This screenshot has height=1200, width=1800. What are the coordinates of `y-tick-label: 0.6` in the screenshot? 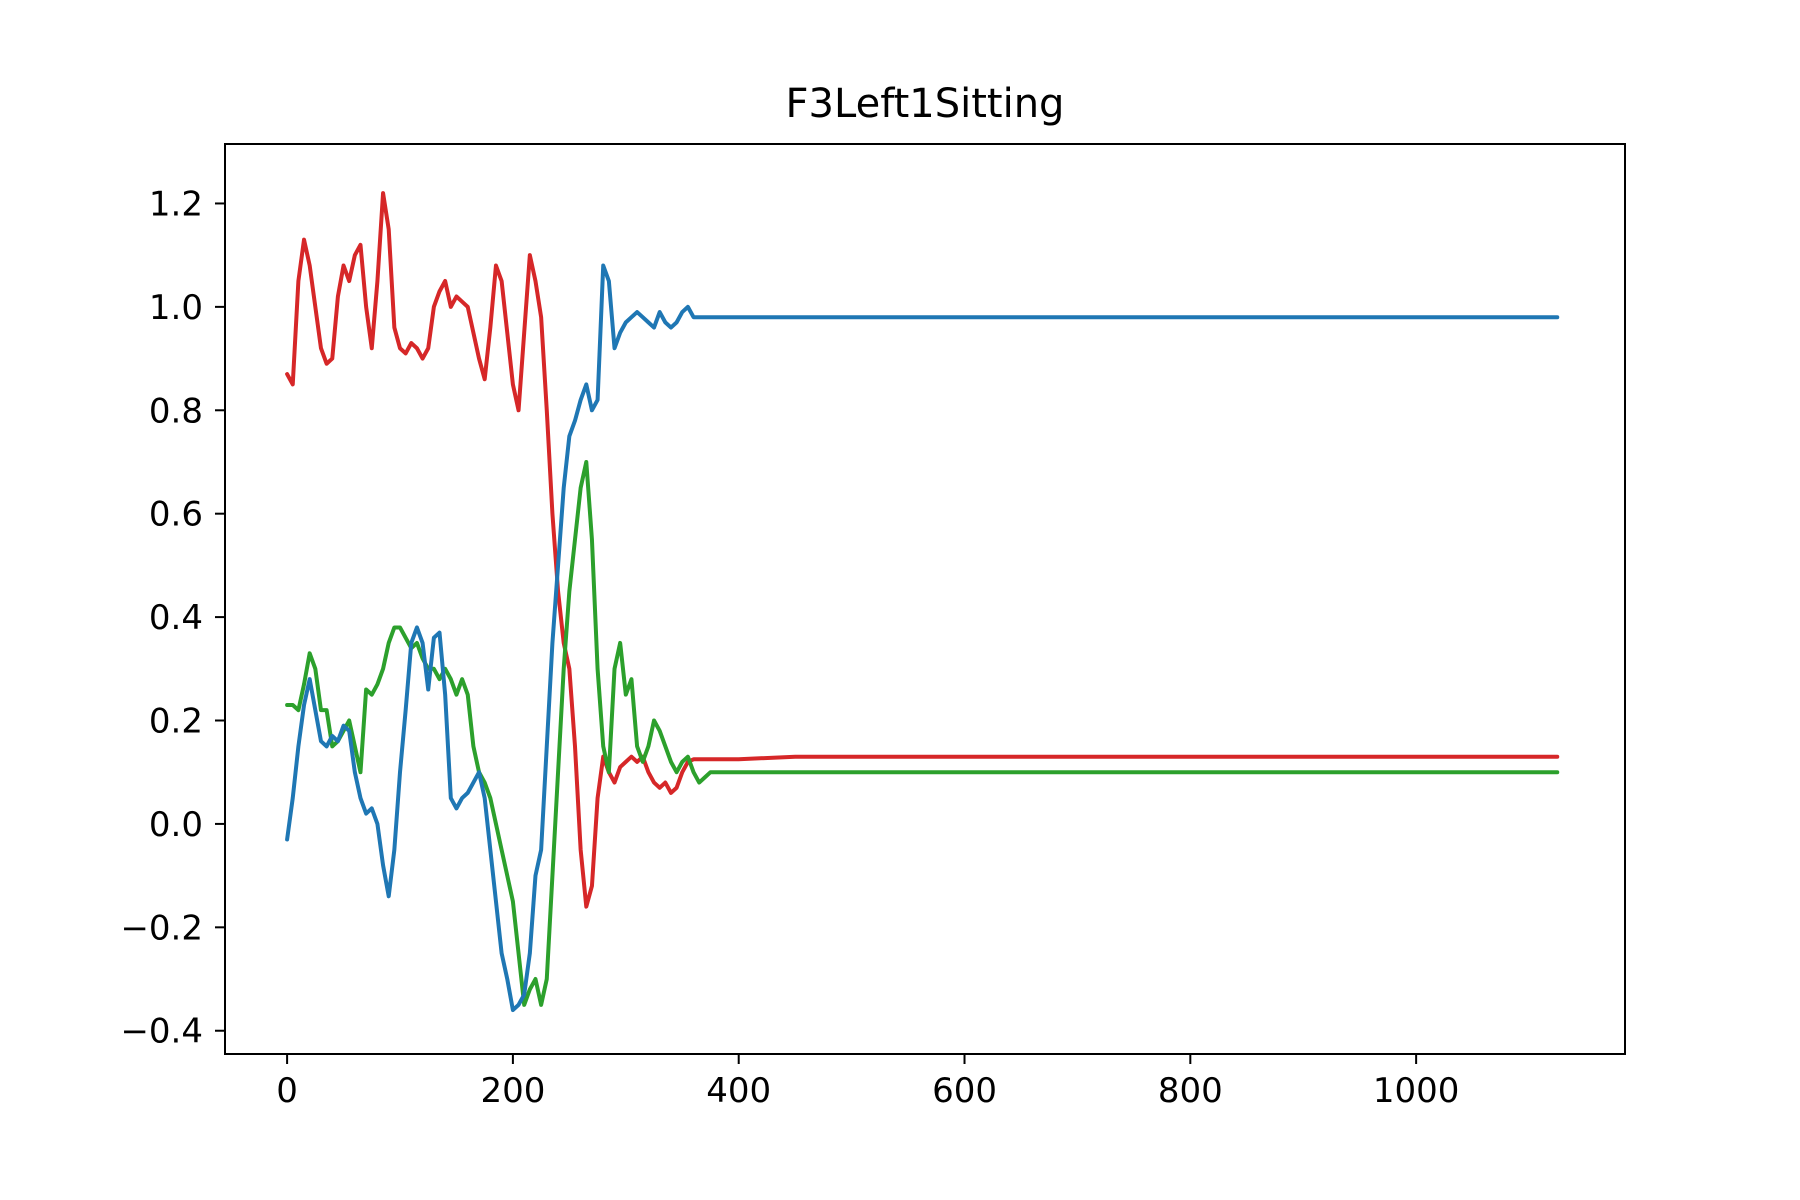 It's located at (176, 515).